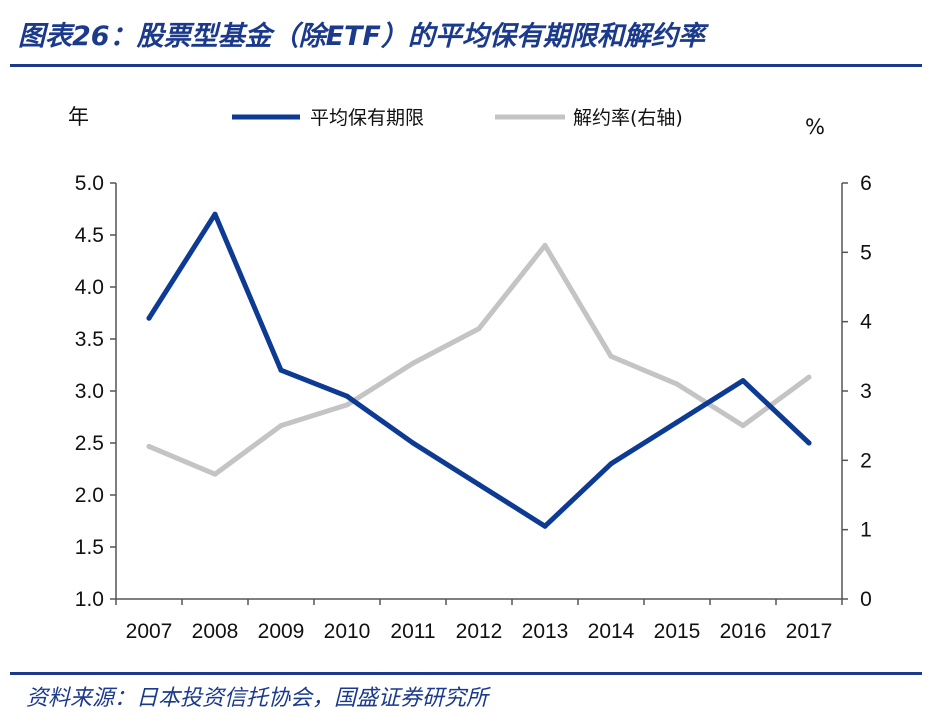 The height and width of the screenshot is (718, 940). Describe the element at coordinates (457, 118) in the screenshot. I see `legend: 平均保有期限 解约率(右轴)` at that location.